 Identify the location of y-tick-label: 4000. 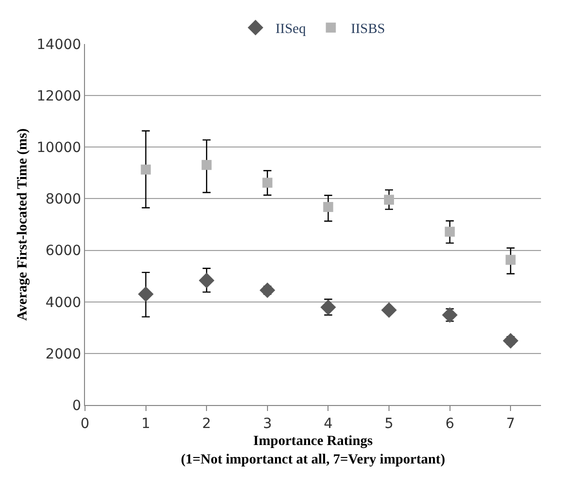
(64, 302).